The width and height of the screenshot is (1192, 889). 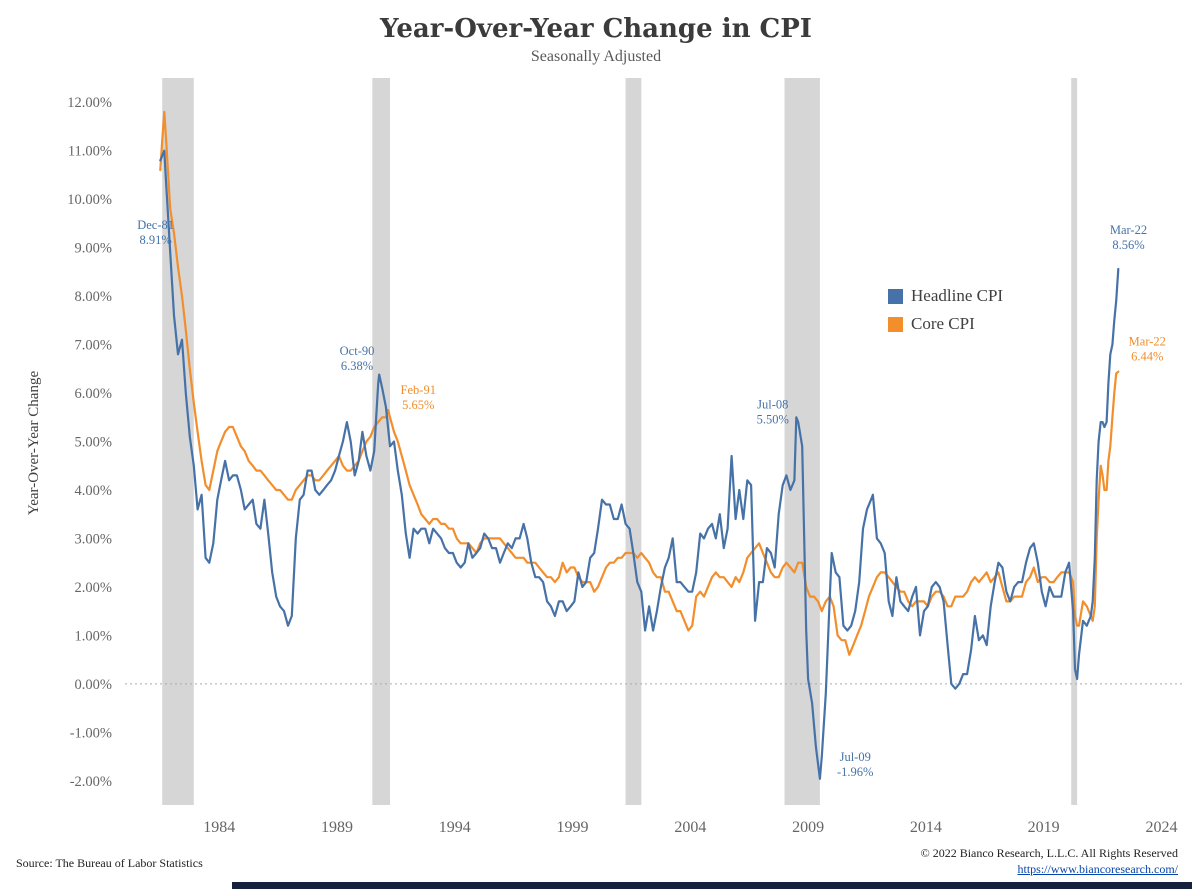 I want to click on x-tick-label: 2009, so click(x=808, y=827).